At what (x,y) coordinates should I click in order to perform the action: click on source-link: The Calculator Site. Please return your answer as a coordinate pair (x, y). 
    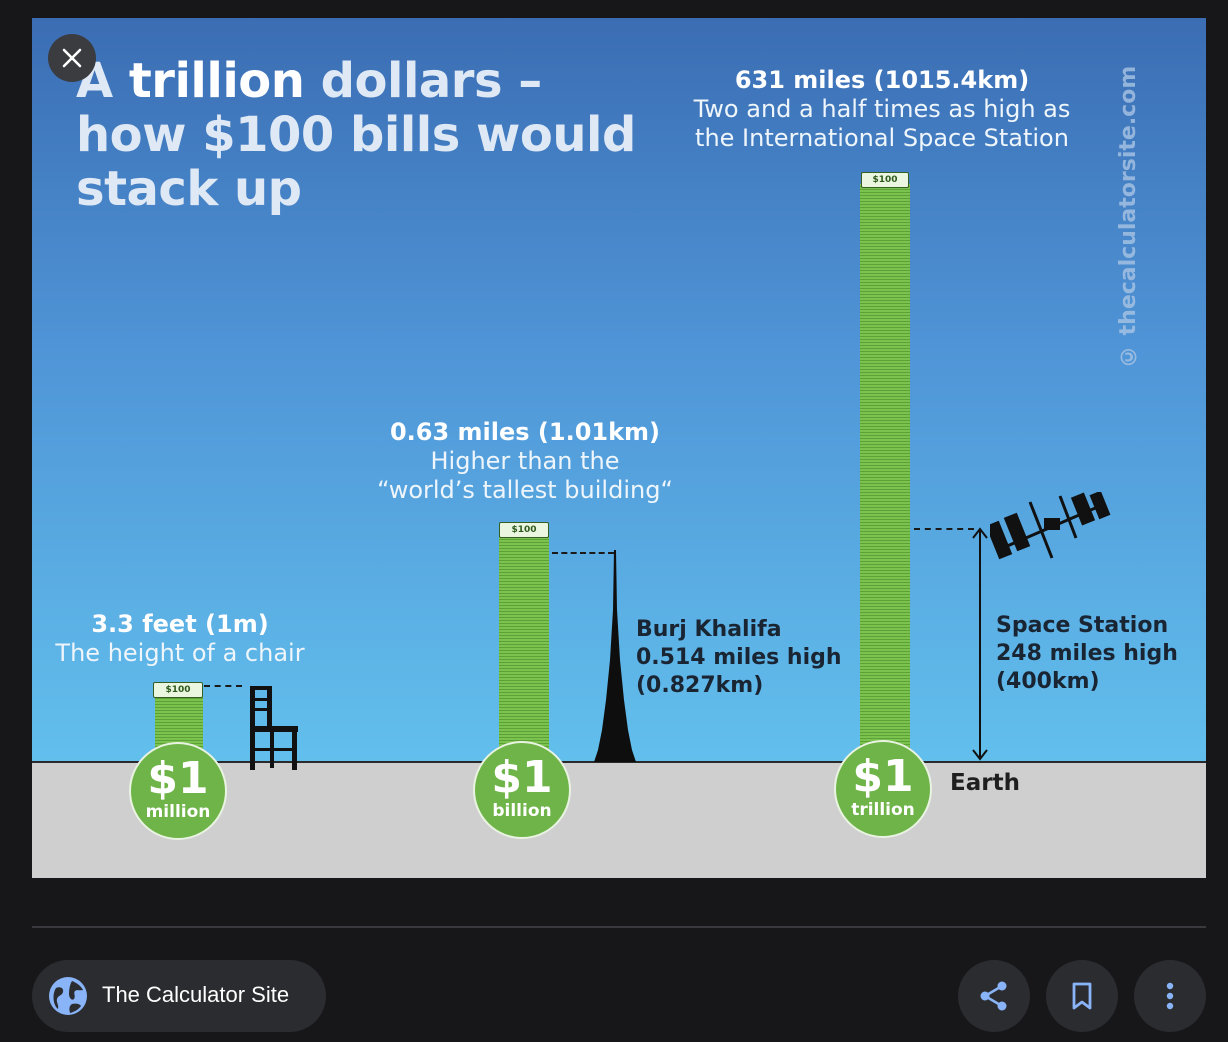
    Looking at the image, I should click on (179, 996).